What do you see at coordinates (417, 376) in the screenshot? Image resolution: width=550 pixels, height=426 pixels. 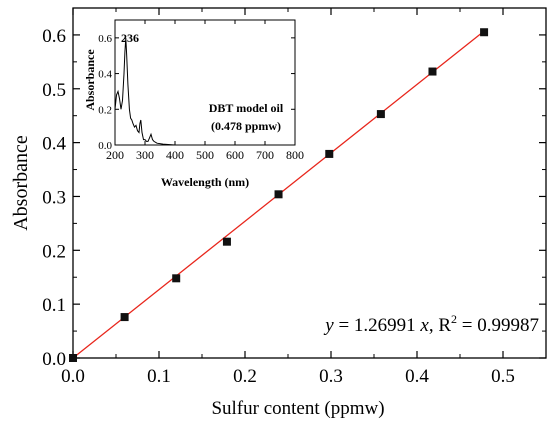 I see `x-tick-label: 0.4` at bounding box center [417, 376].